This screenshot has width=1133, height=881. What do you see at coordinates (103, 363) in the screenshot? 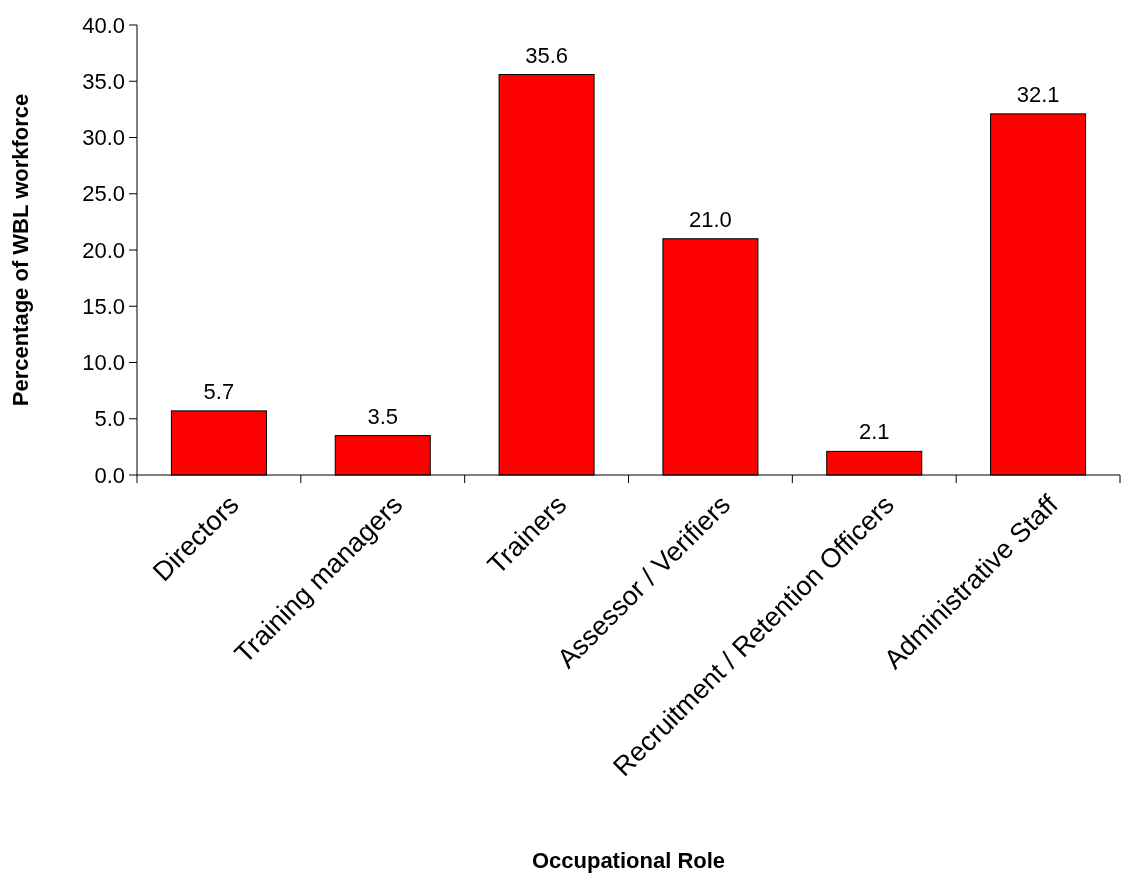
I see `y-tick-label: 10.0` at bounding box center [103, 363].